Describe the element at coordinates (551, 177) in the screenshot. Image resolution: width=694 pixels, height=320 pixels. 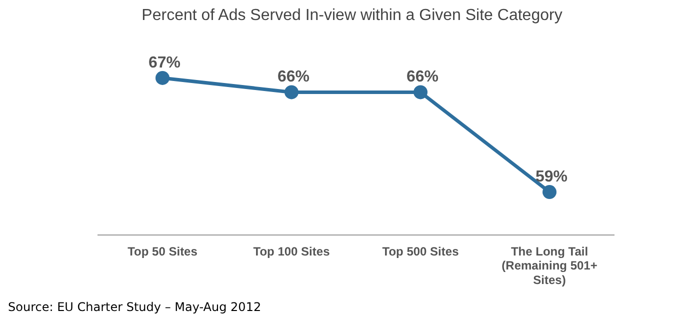
I see `data-label: 59%` at that location.